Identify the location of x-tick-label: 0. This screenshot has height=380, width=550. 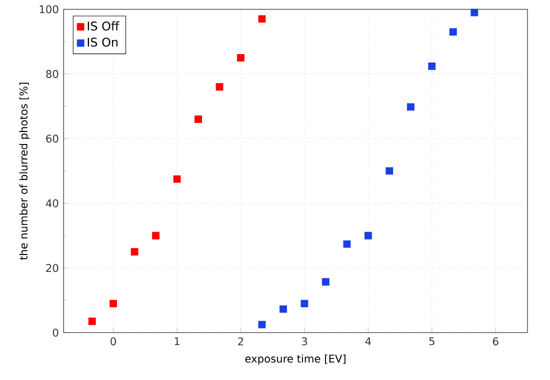
(113, 341).